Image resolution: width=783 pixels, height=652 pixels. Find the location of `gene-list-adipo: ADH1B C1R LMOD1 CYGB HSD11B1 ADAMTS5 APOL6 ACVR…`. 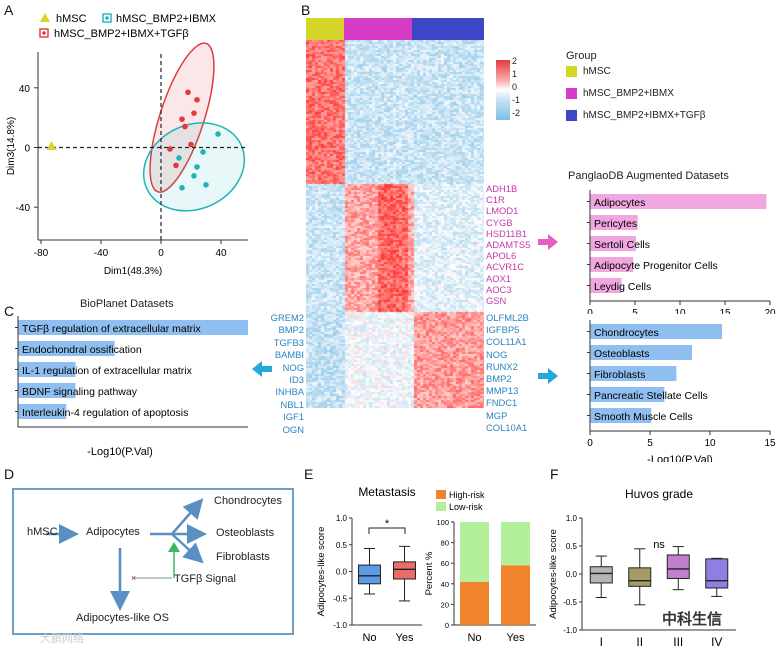

gene-list-adipo: ADH1B C1R LMOD1 CYGB HSD11B1 ADAMTS5 APOL6 ACVR… is located at coordinates (516, 244).